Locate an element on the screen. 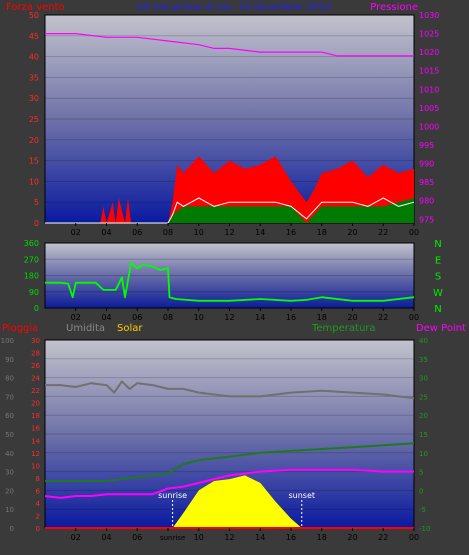  temperature-tick-label: 35 is located at coordinates (423, 360).